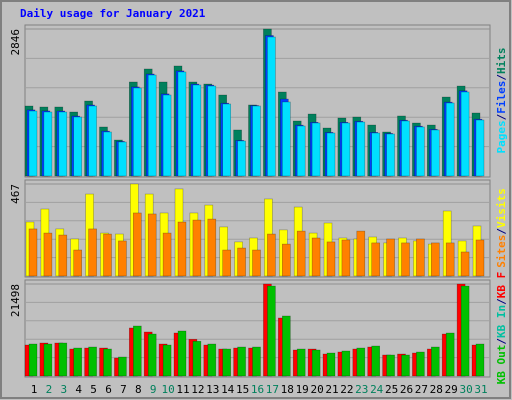 The height and width of the screenshot is (400, 512). What do you see at coordinates (421, 389) in the screenshot?
I see `x-tick-label: 27` at bounding box center [421, 389].